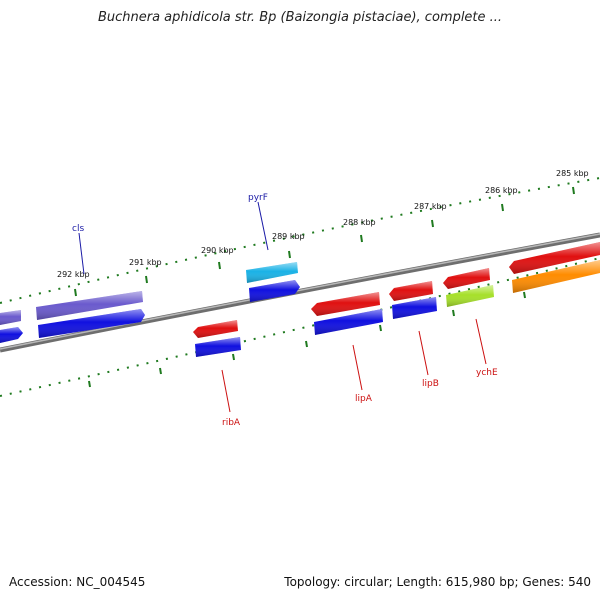  What do you see at coordinates (231, 423) in the screenshot?
I see `gene-label-ribA: ribA` at bounding box center [231, 423].